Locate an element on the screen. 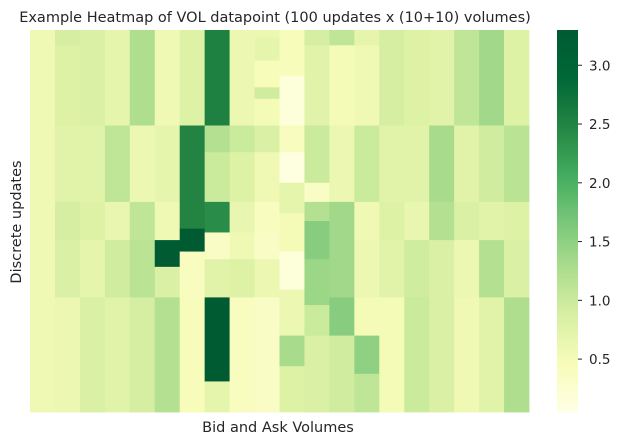 The height and width of the screenshot is (445, 621). colorbar-tick-label: 2.0 is located at coordinates (599, 184).